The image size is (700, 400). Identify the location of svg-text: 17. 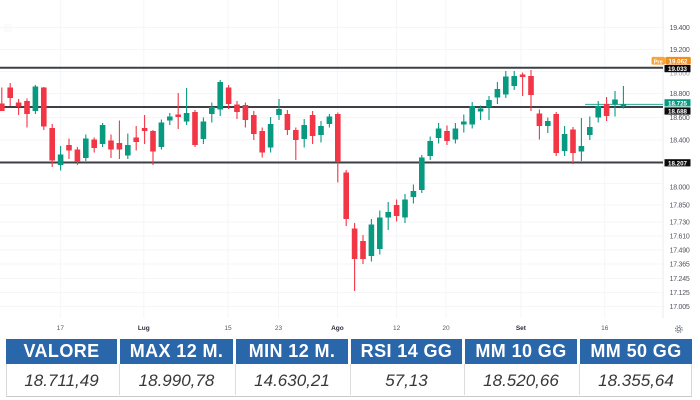
(61, 328).